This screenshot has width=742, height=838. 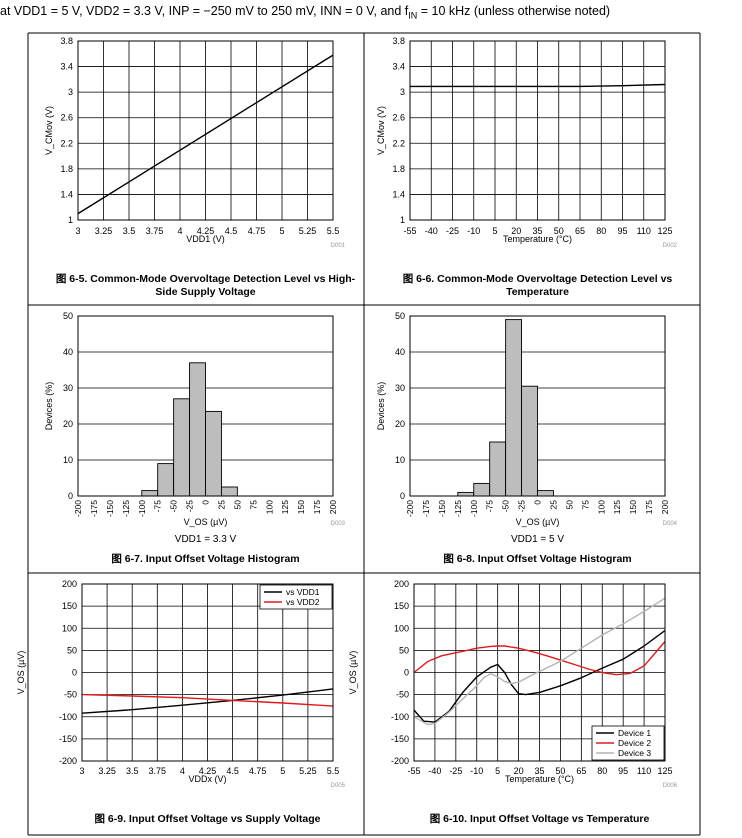 I want to click on x-axis-label: Temperature (°C), so click(x=537, y=239).